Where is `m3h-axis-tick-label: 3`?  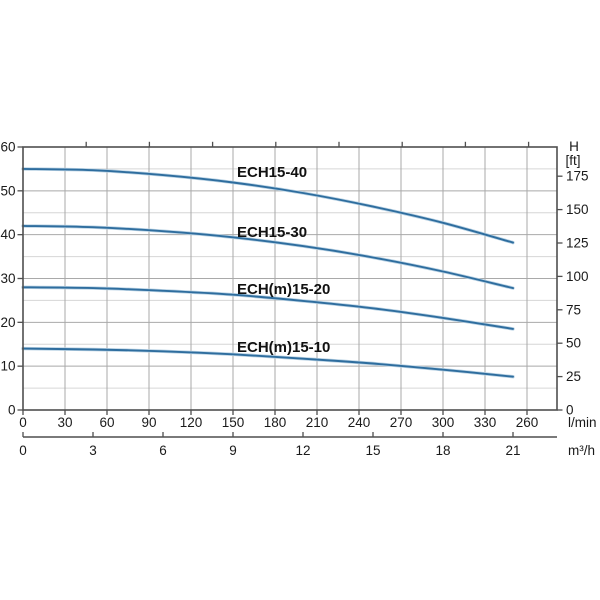 m3h-axis-tick-label: 3 is located at coordinates (93, 450).